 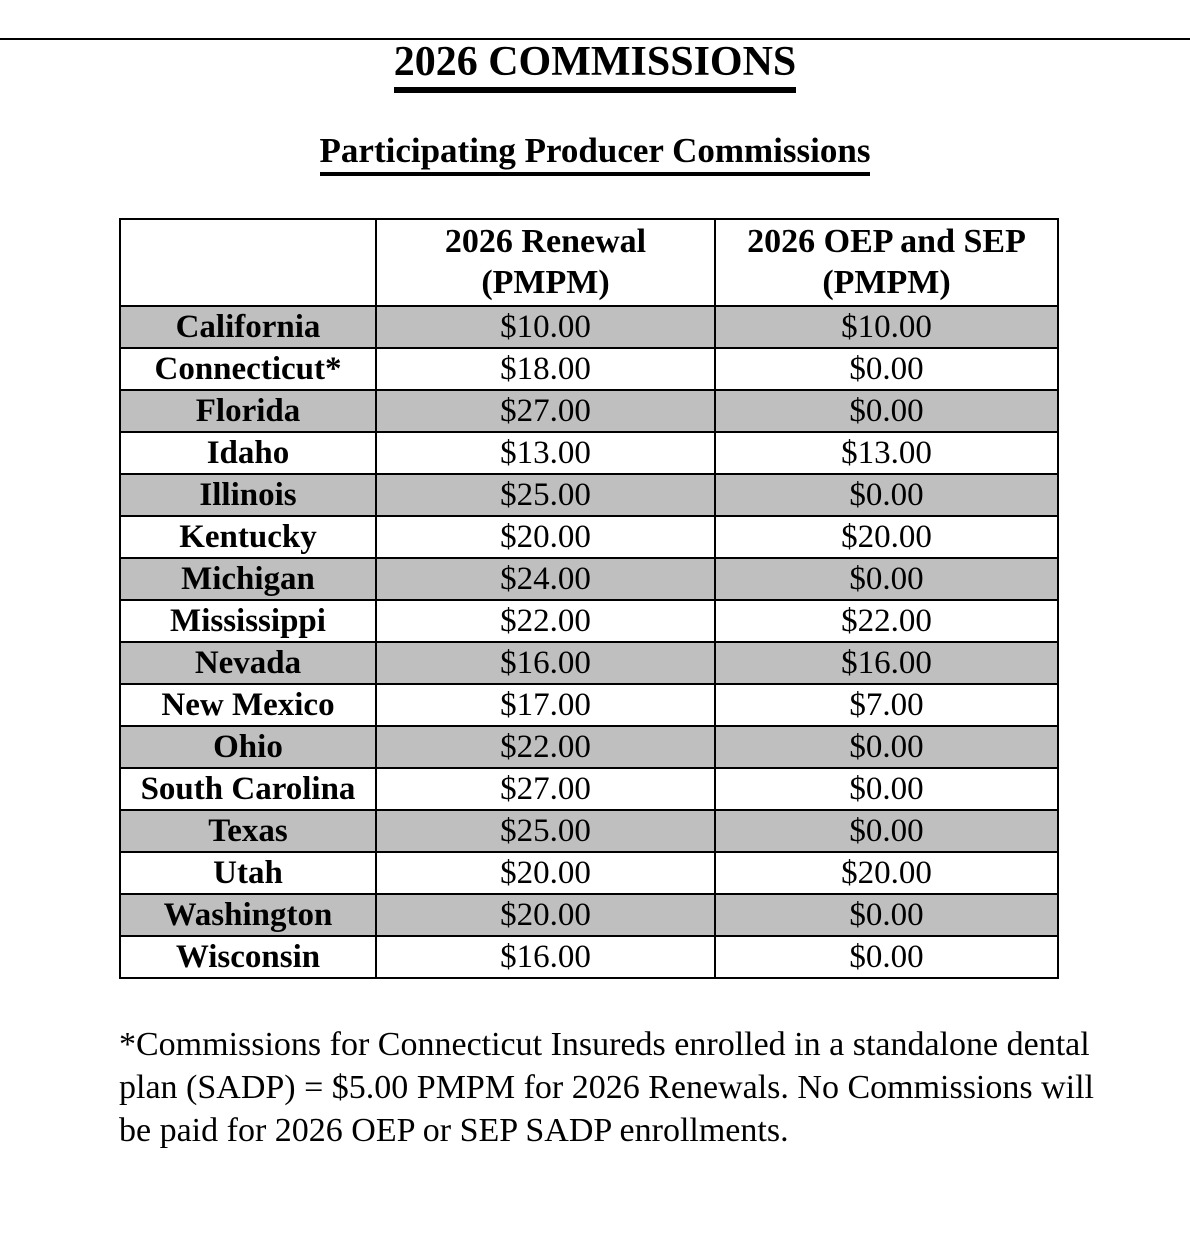 What do you see at coordinates (248, 957) in the screenshot?
I see `state-cell: Wisconsin` at bounding box center [248, 957].